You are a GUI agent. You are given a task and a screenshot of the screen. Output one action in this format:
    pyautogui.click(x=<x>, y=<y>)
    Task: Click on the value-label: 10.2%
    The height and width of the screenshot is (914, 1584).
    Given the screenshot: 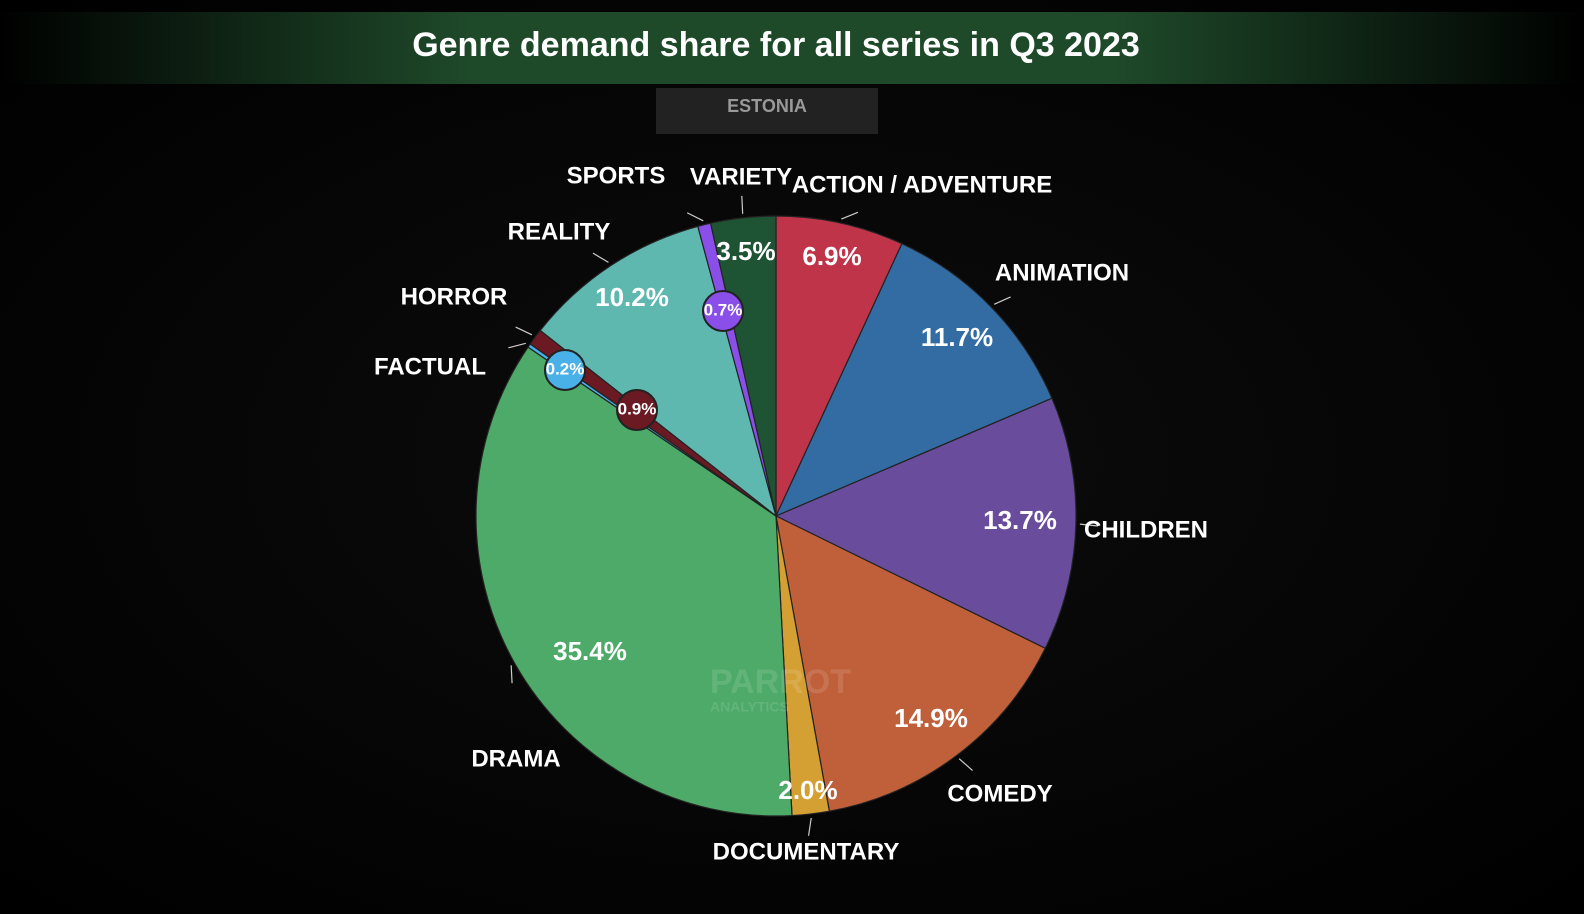 What is the action you would take?
    pyautogui.click(x=632, y=297)
    